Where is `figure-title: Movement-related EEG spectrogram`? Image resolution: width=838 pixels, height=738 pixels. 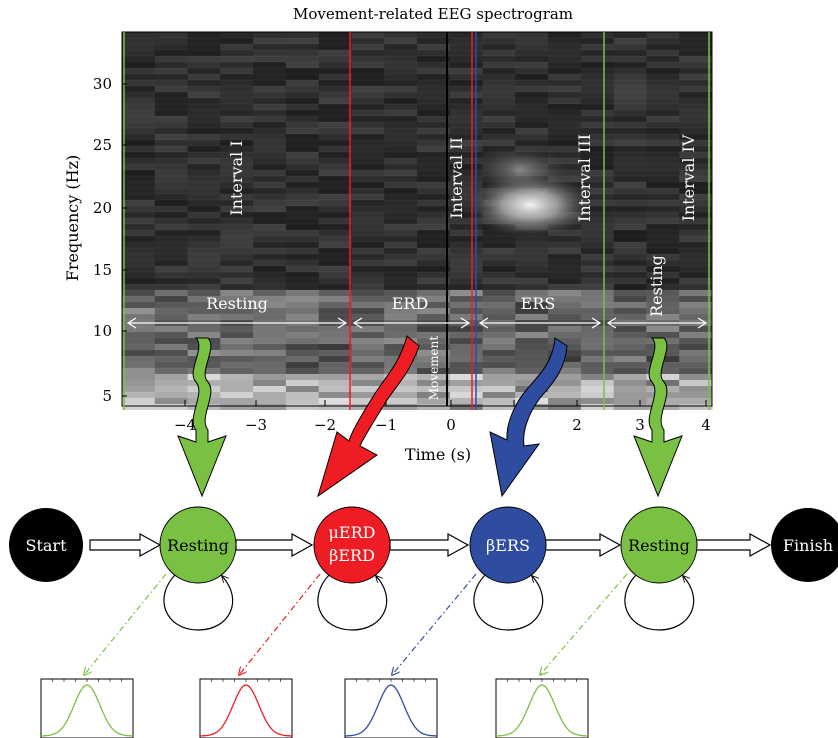 figure-title: Movement-related EEG spectrogram is located at coordinates (433, 14).